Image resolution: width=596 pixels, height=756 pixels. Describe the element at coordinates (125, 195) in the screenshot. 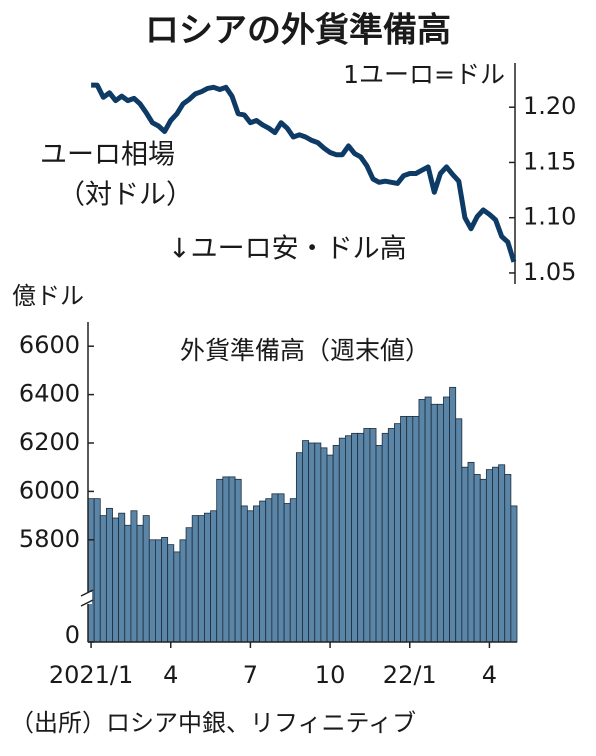

I see `annotation: （対ドル）` at that location.